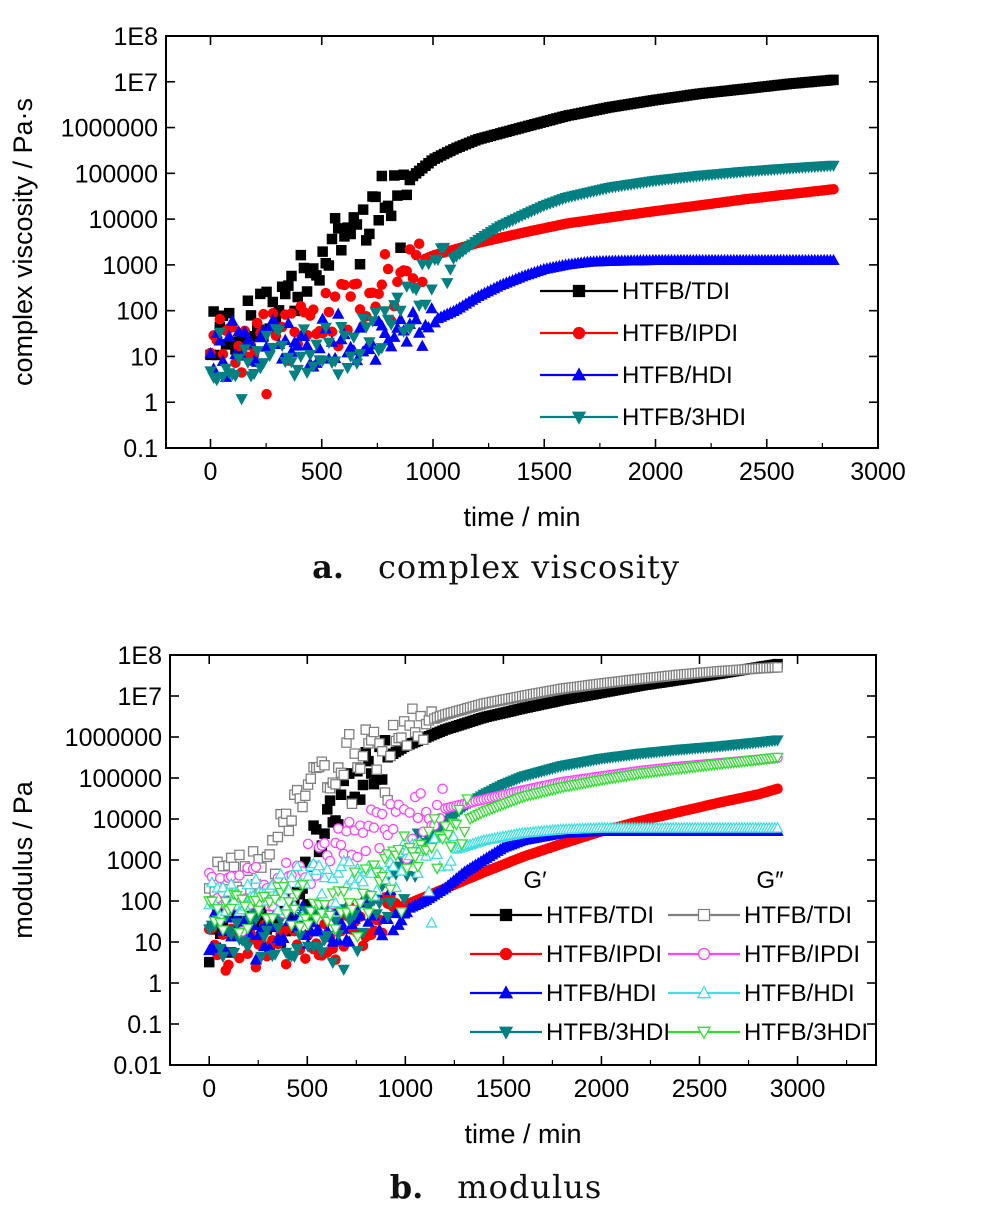 Image resolution: width=992 pixels, height=1222 pixels. Describe the element at coordinates (141, 902) in the screenshot. I see `y-tick-label: 100` at that location.